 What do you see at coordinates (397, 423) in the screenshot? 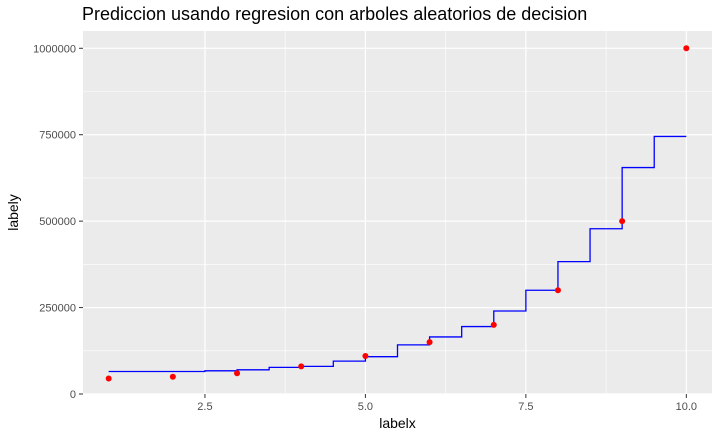
I see `x-axis-title: labelx` at bounding box center [397, 423].